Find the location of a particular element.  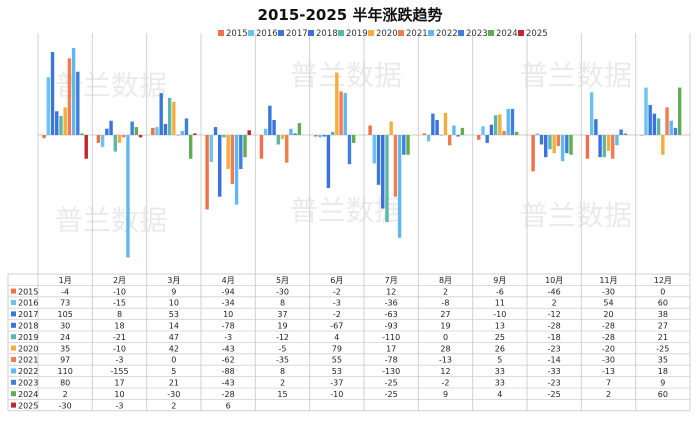

legend-label-2015: 2015 is located at coordinates (237, 34).